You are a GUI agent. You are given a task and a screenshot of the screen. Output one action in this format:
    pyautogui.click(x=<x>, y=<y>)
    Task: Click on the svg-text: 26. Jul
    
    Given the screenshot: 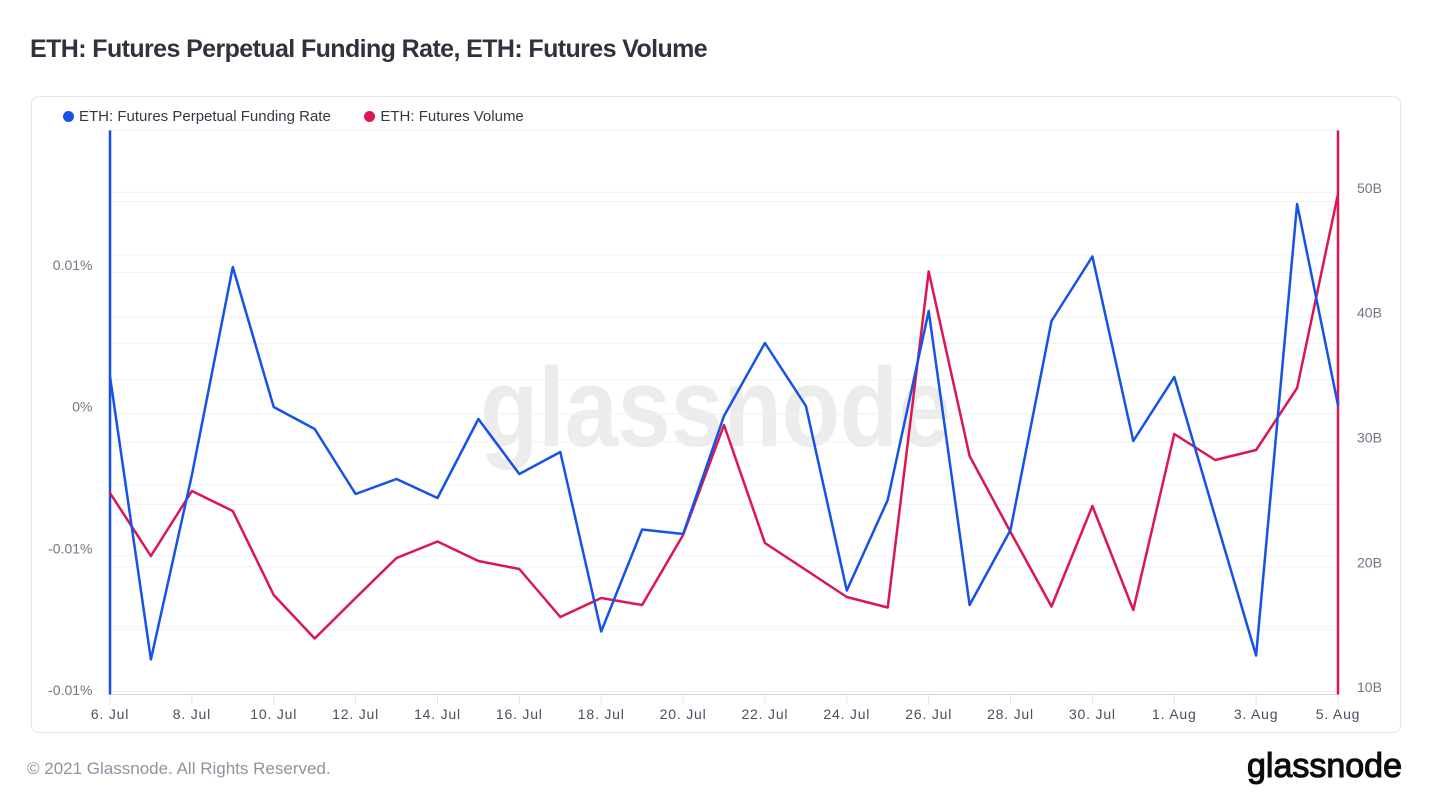 What is the action you would take?
    pyautogui.click(x=928, y=714)
    